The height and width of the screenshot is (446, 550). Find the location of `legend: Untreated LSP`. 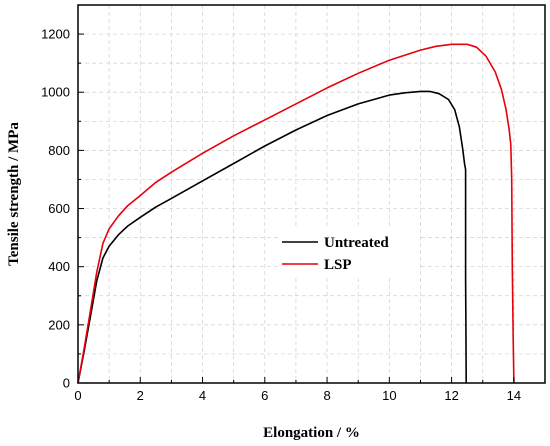

legend: Untreated LSP is located at coordinates (348, 252).